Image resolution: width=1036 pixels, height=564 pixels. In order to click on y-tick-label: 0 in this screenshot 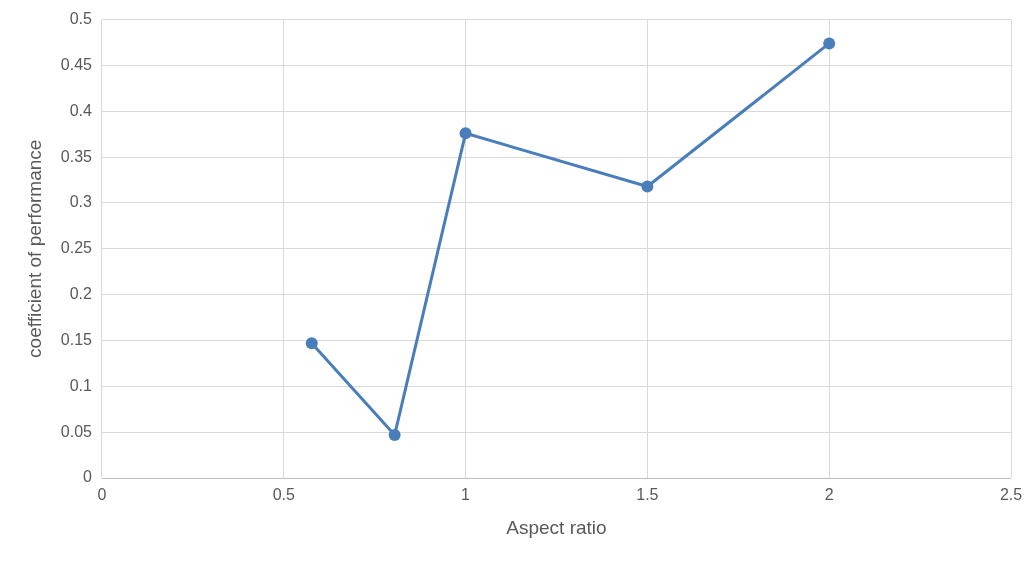, I will do `click(88, 477)`.